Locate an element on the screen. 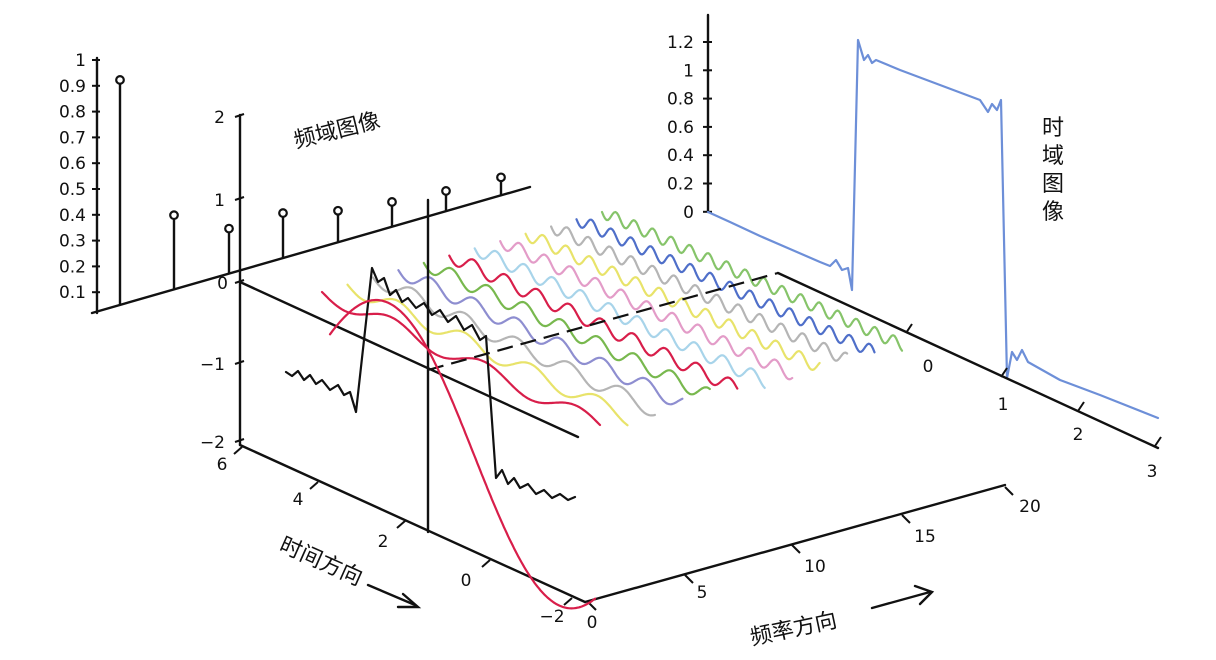 This screenshot has width=1216, height=660. freq-image-title: 频域图像 is located at coordinates (336, 131).